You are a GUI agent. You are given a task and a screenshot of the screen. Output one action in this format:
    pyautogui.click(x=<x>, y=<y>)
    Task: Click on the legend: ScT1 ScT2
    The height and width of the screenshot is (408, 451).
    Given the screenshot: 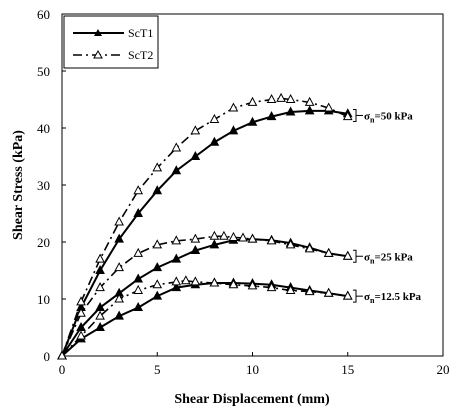 What is the action you would take?
    pyautogui.click(x=111, y=42)
    